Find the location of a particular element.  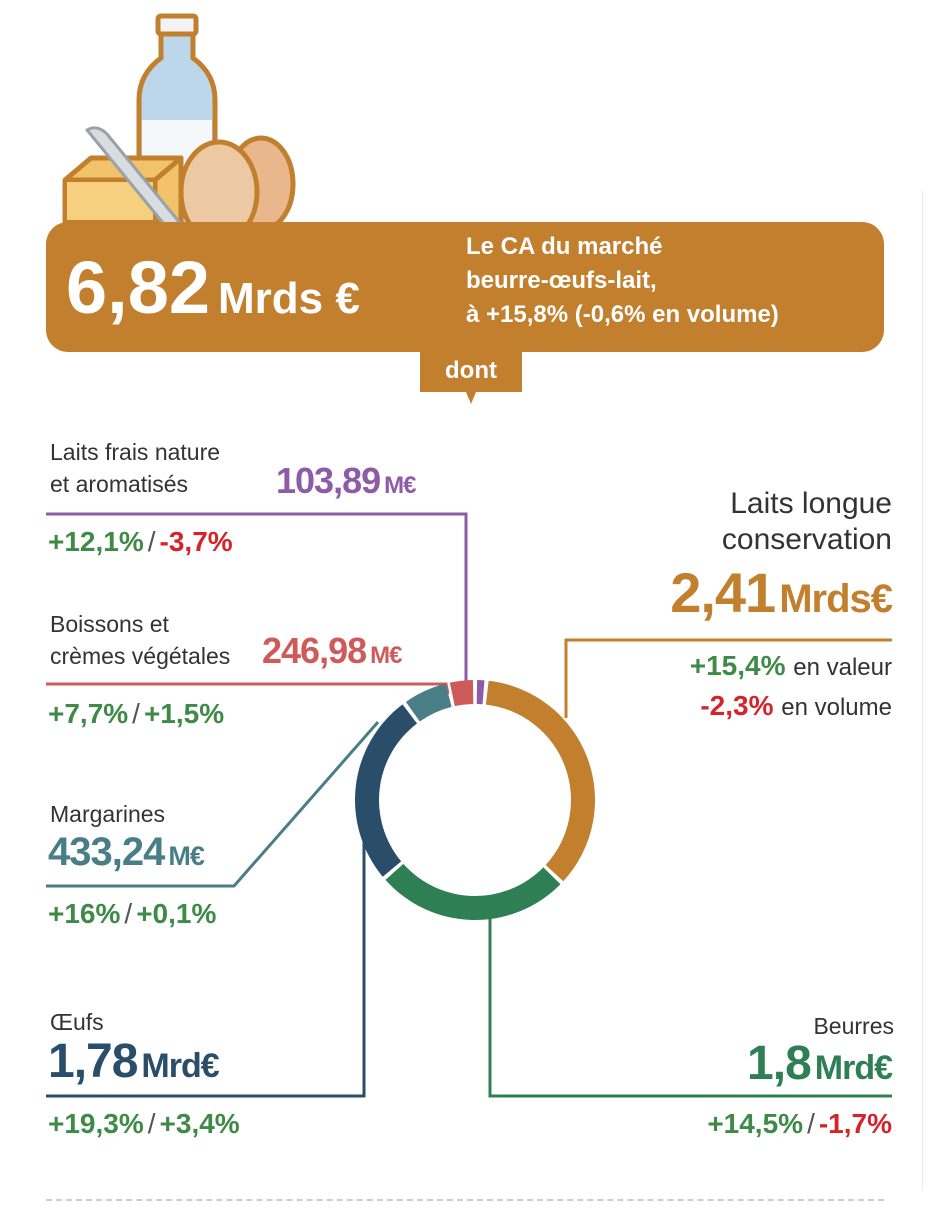

connector-beurres is located at coordinates (690, 1002).